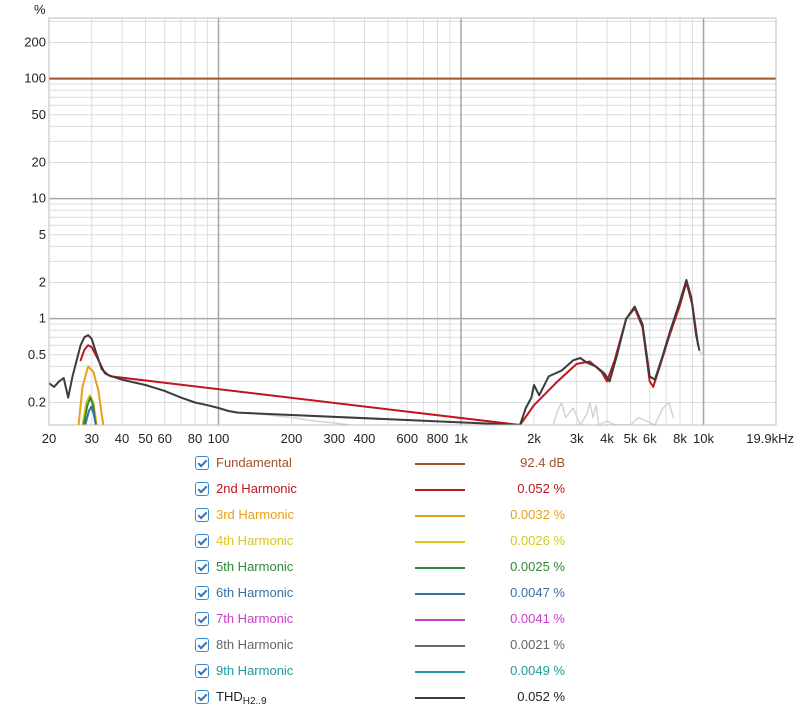 The height and width of the screenshot is (716, 800). I want to click on legend-label-text: THD, so click(229, 696).